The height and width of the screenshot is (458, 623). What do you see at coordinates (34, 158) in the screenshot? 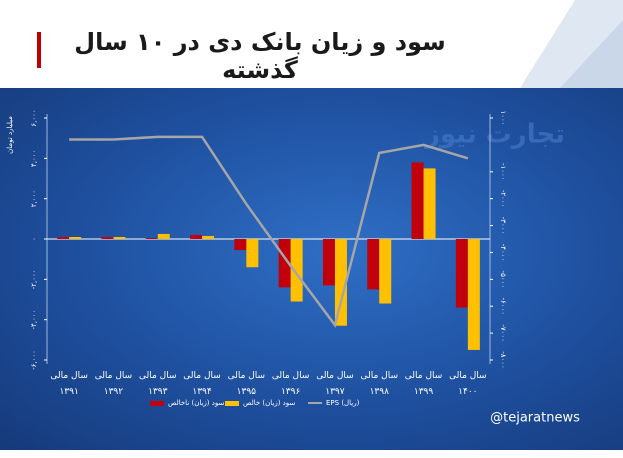
I see `y-tick-label: ۴,۰۰۰` at bounding box center [34, 158].